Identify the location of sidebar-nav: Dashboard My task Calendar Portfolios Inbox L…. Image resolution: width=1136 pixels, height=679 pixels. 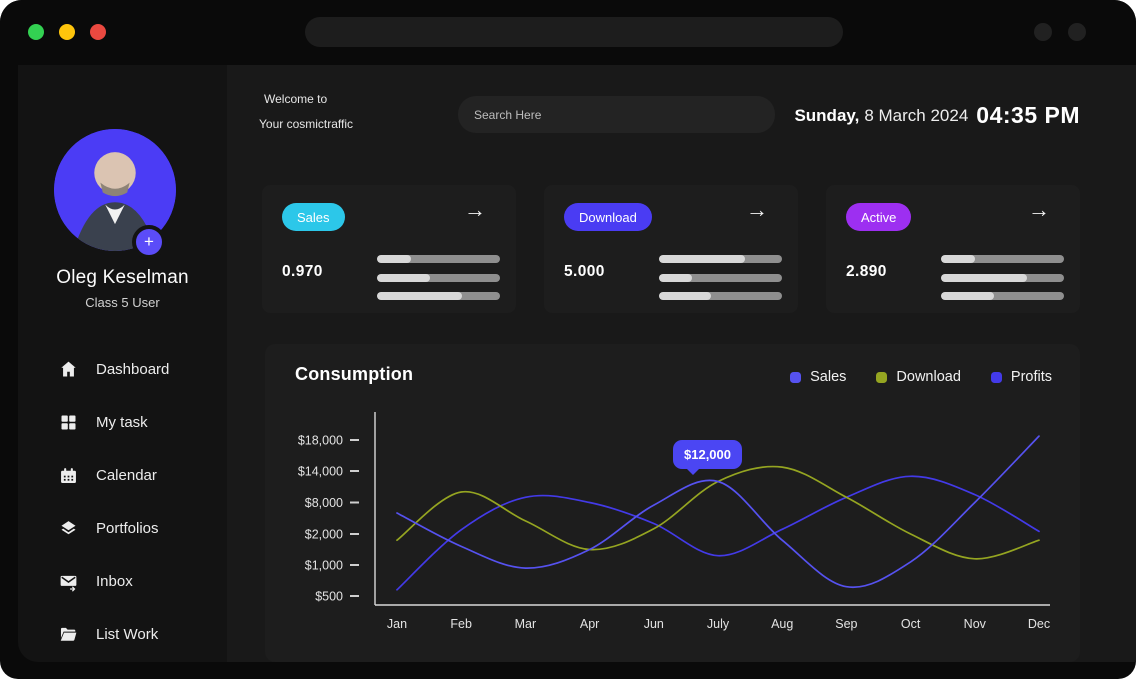
(122, 502).